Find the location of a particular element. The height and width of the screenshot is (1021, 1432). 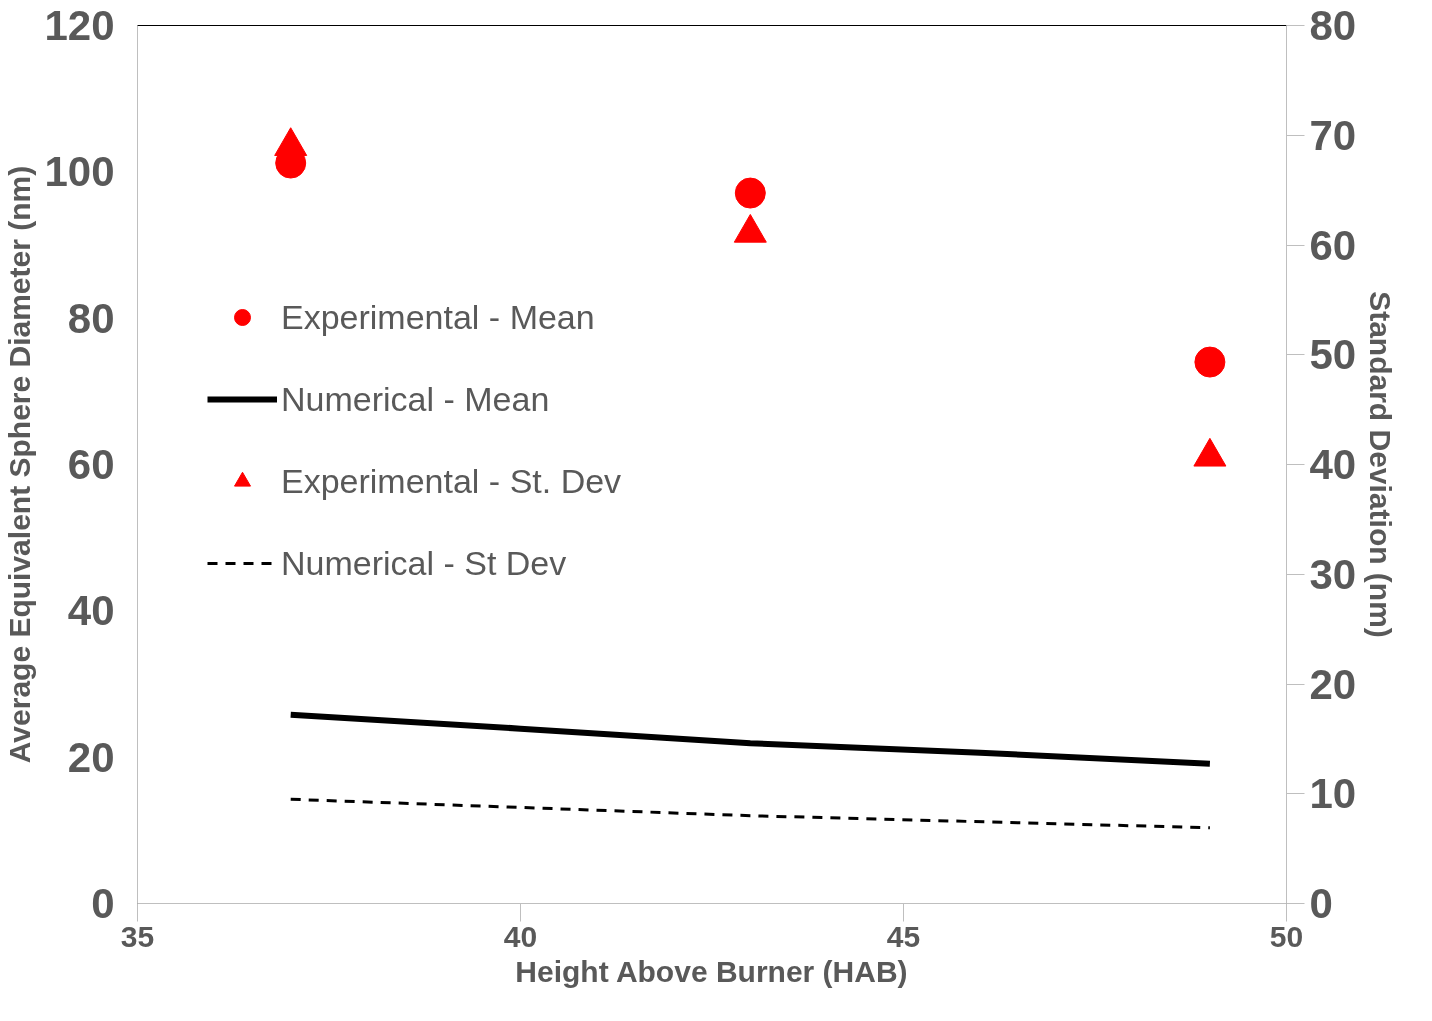

x-tick-label: 50 is located at coordinates (1286, 936).